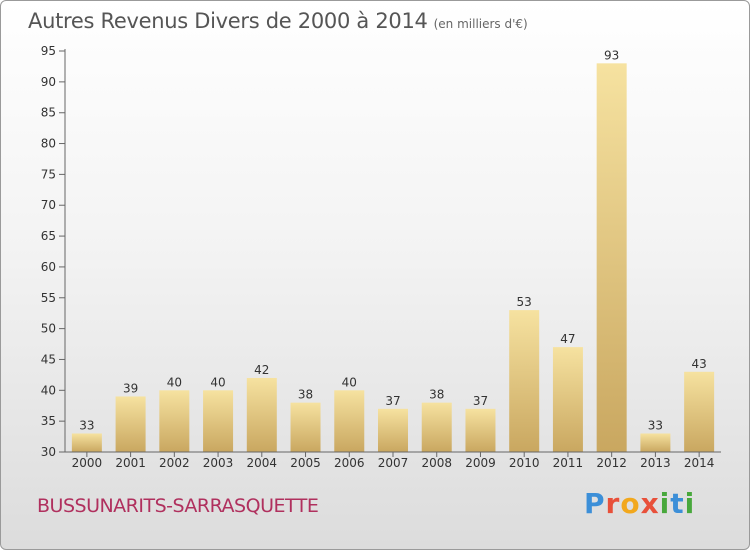 This screenshot has height=550, width=750. Describe the element at coordinates (698, 364) in the screenshot. I see `data-label: 43` at that location.